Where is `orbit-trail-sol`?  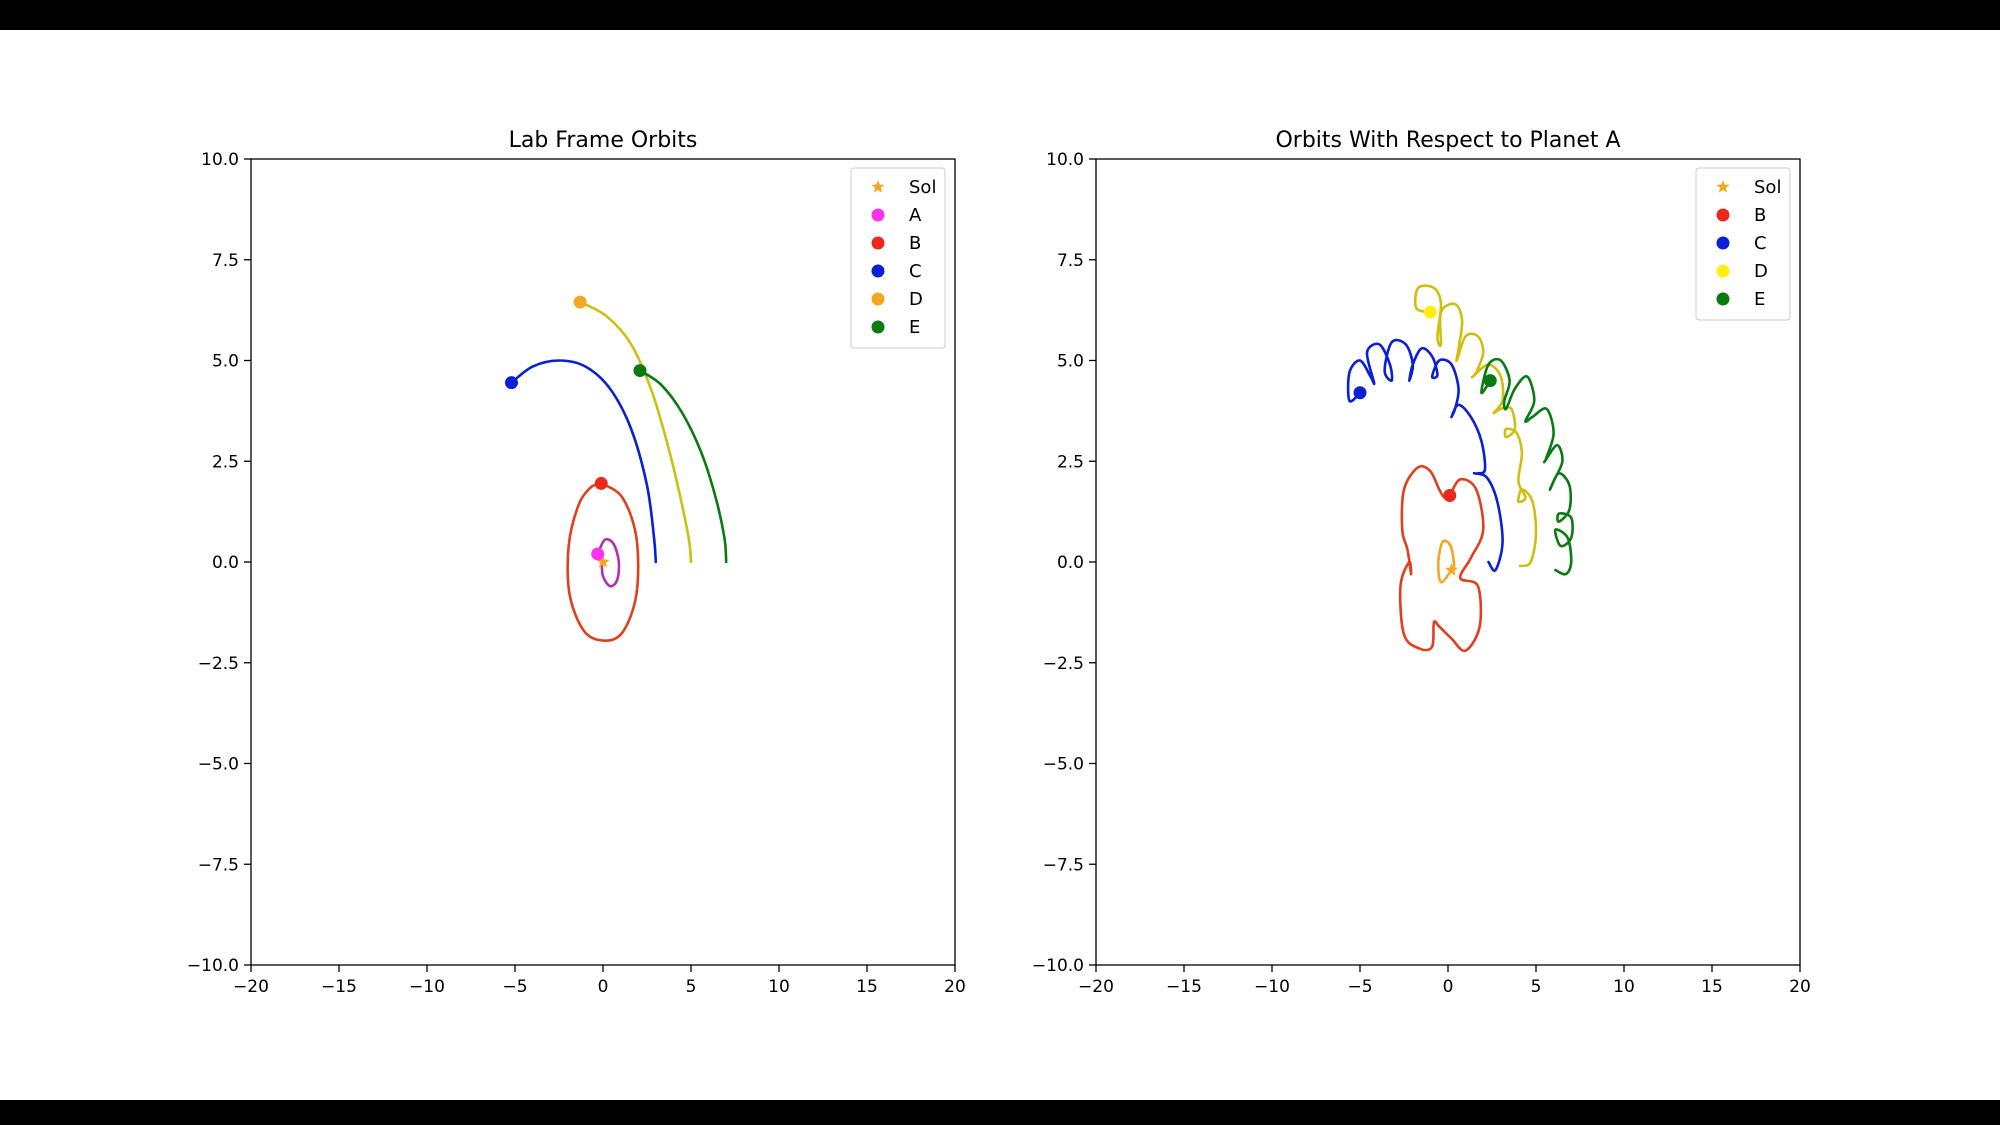 orbit-trail-sol is located at coordinates (1446, 561).